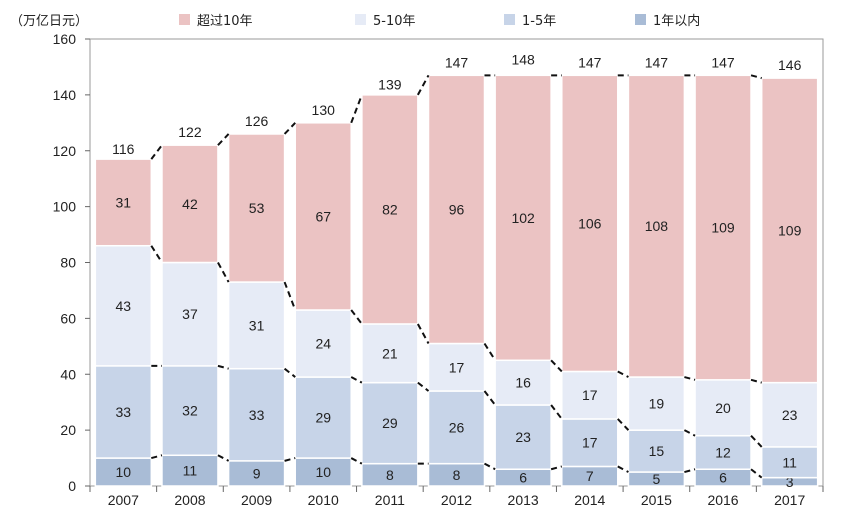 The image size is (864, 519). Describe the element at coordinates (657, 226) in the screenshot. I see `bar-value-label: 108` at that location.